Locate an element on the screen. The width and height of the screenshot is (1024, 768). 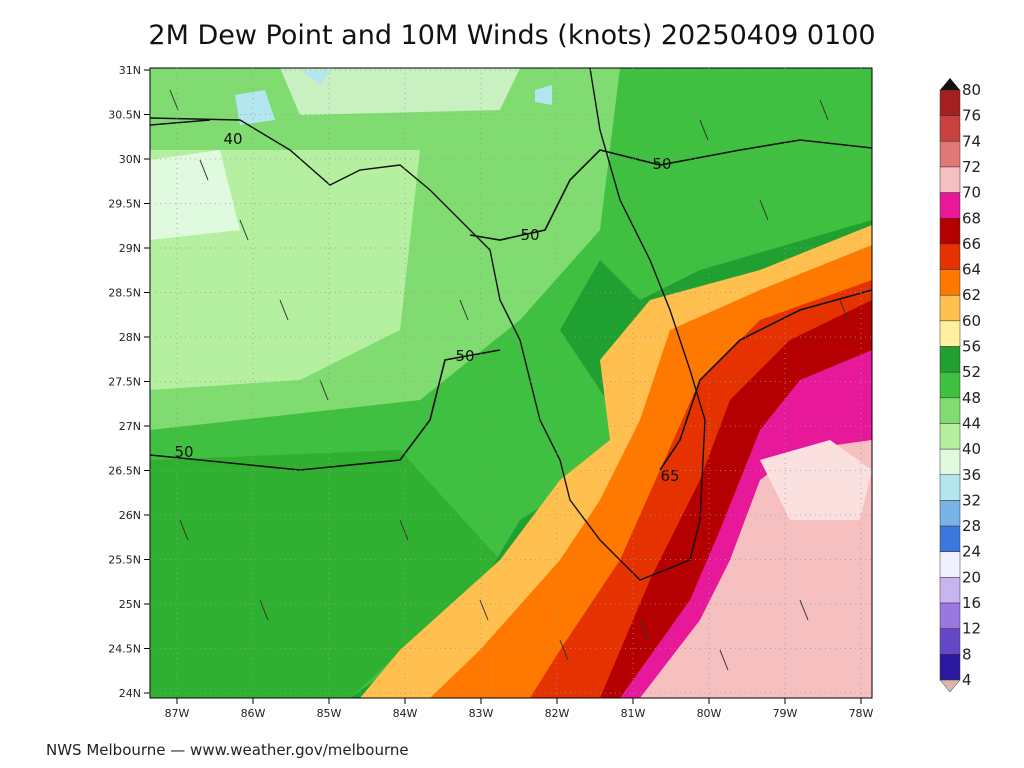
colorbar-label: 60 is located at coordinates (971, 321).